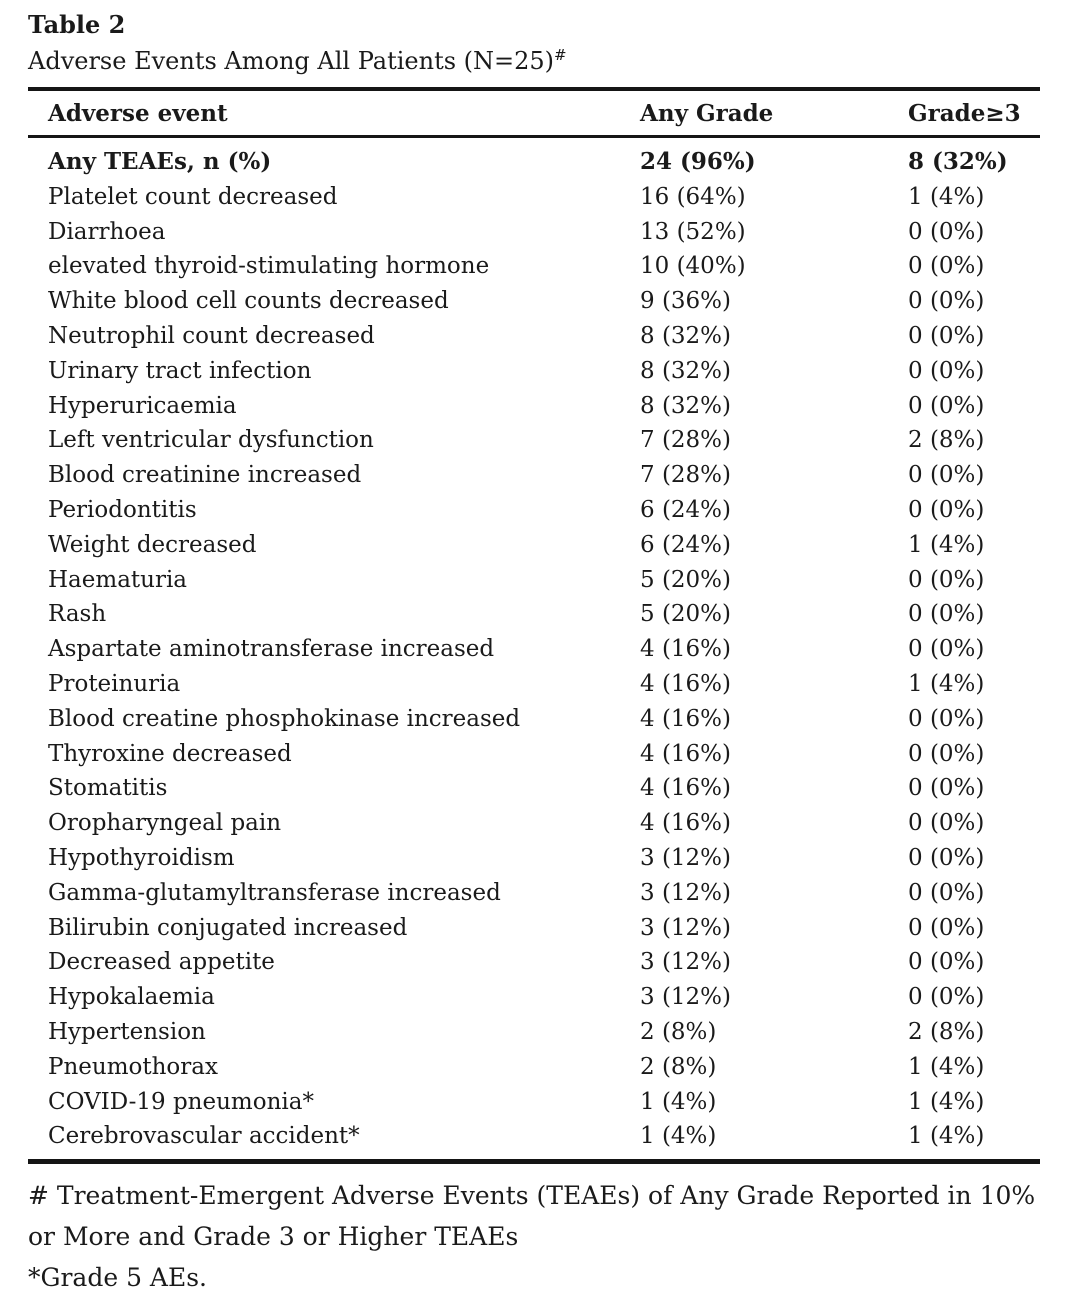  What do you see at coordinates (108, 788) in the screenshot?
I see `adverse-event-cell: Stomatitis` at bounding box center [108, 788].